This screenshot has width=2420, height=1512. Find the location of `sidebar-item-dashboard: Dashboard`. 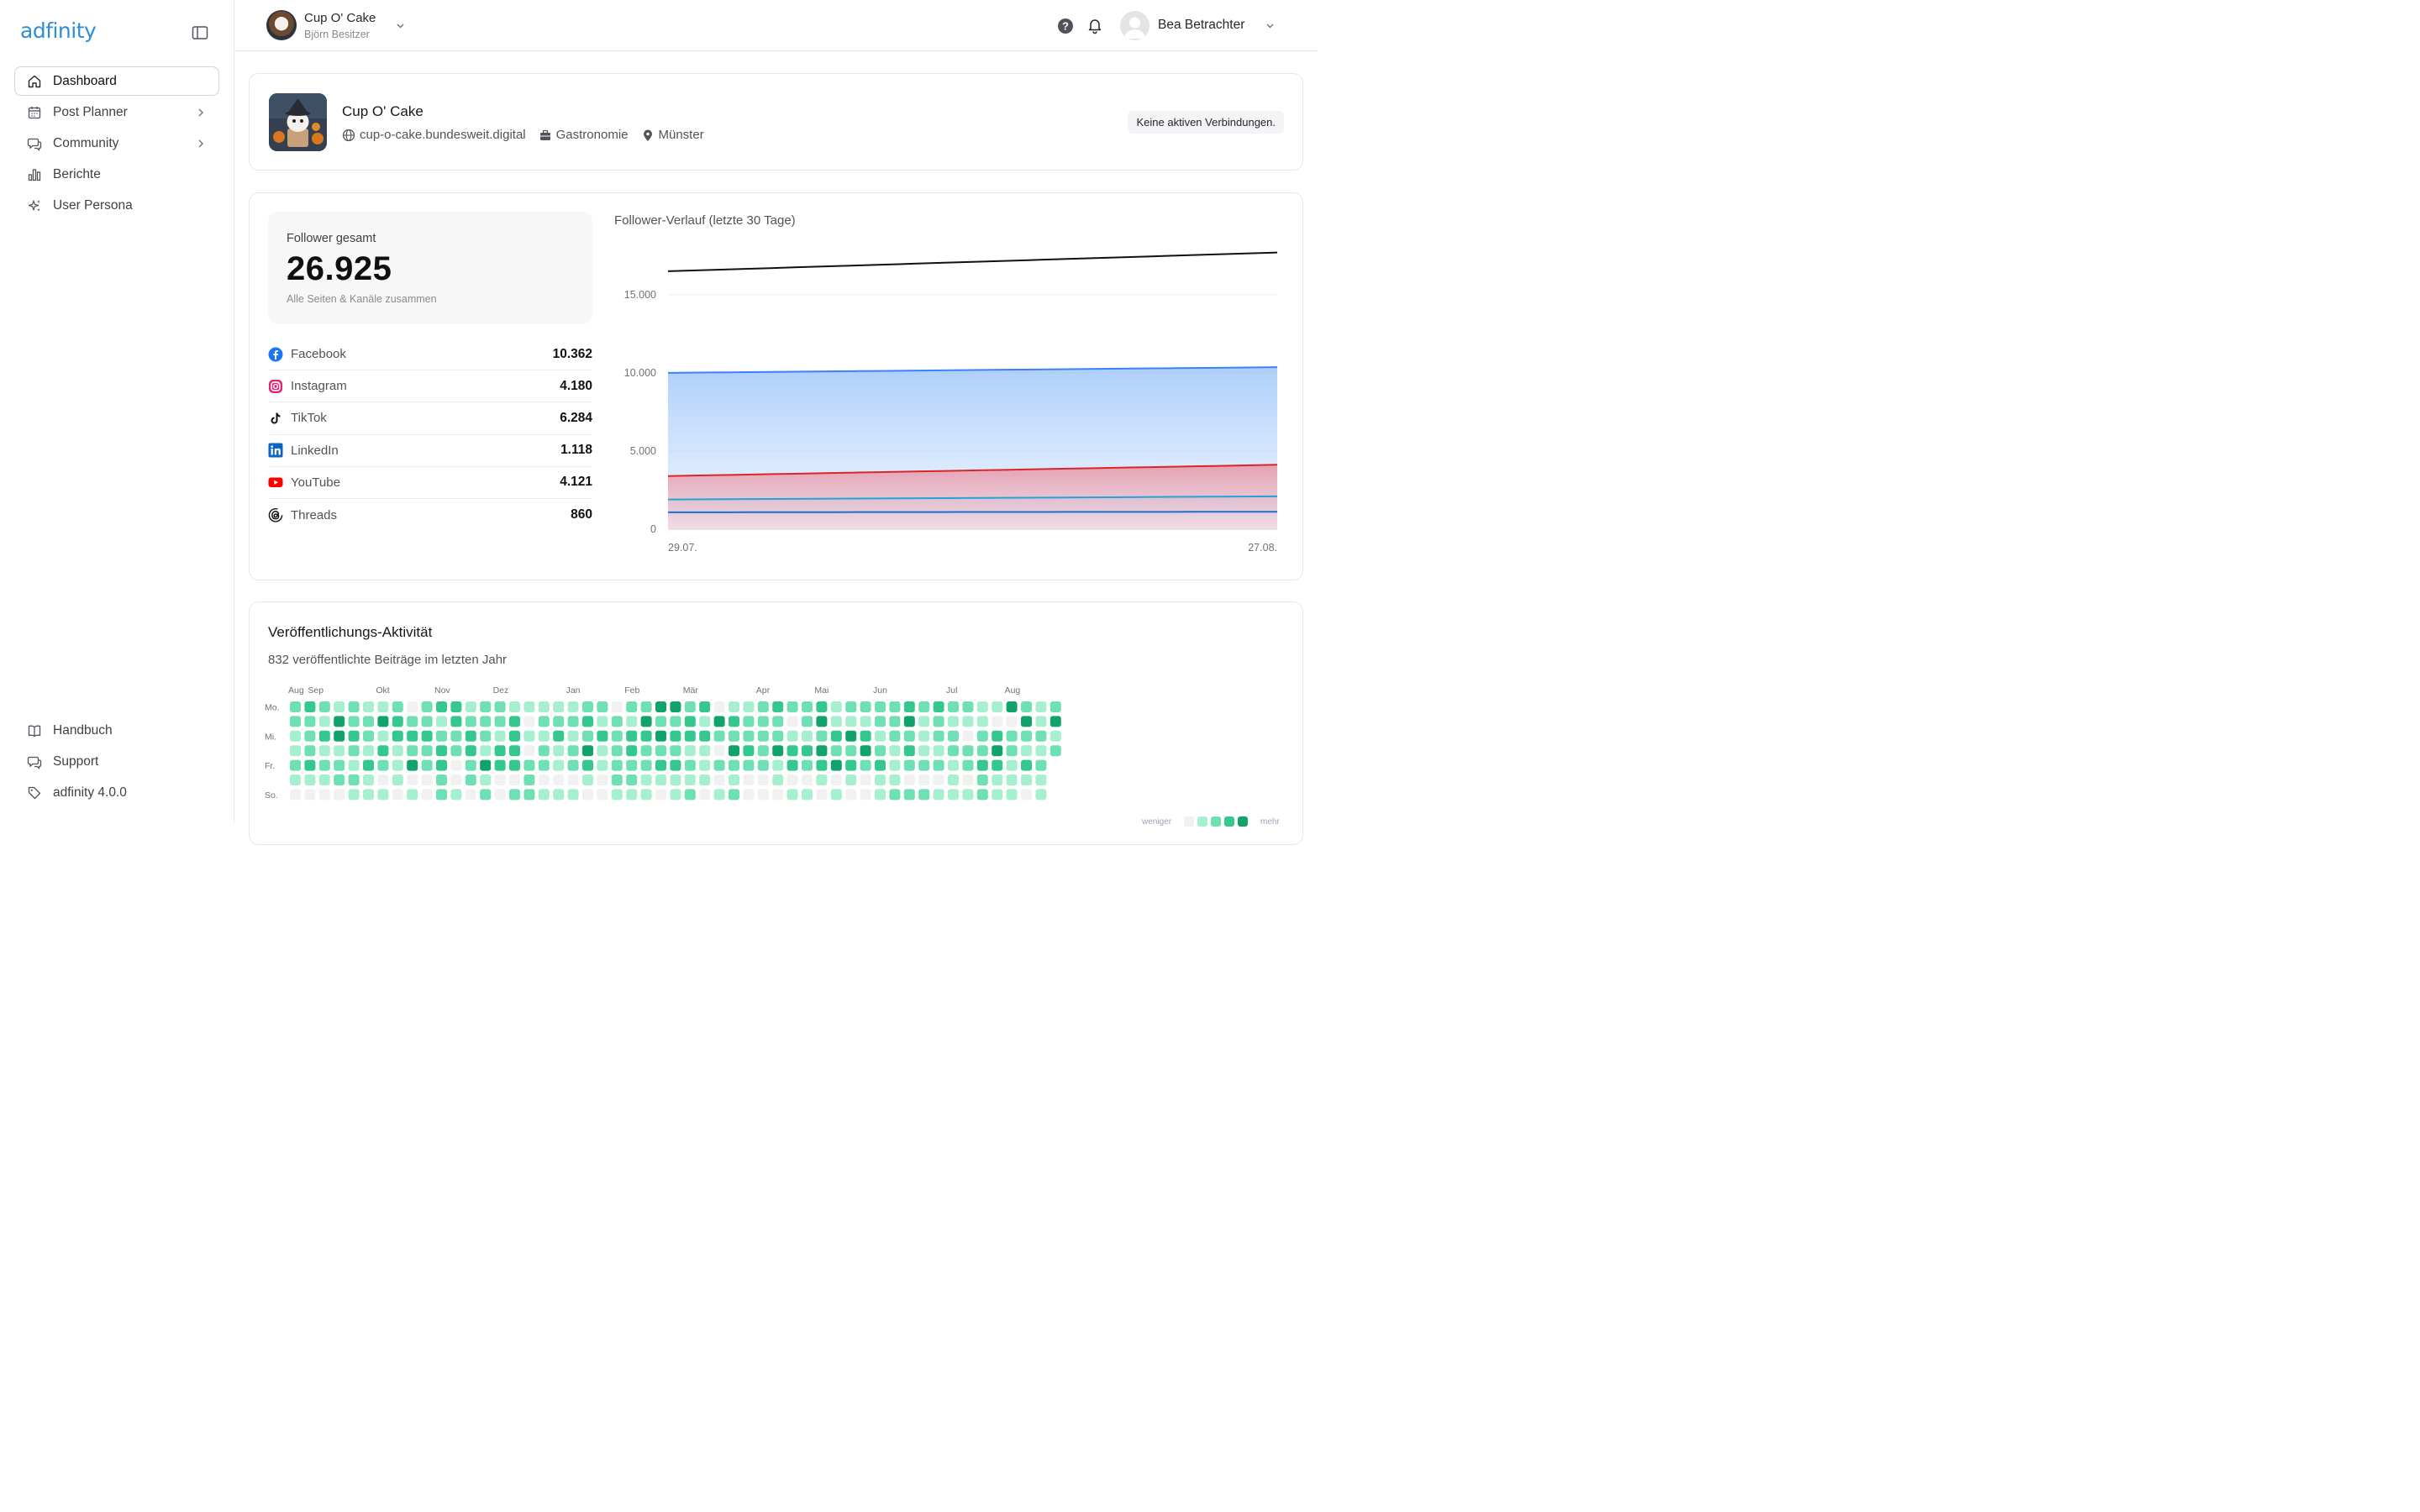

sidebar-item-dashboard: Dashboard is located at coordinates (116, 81).